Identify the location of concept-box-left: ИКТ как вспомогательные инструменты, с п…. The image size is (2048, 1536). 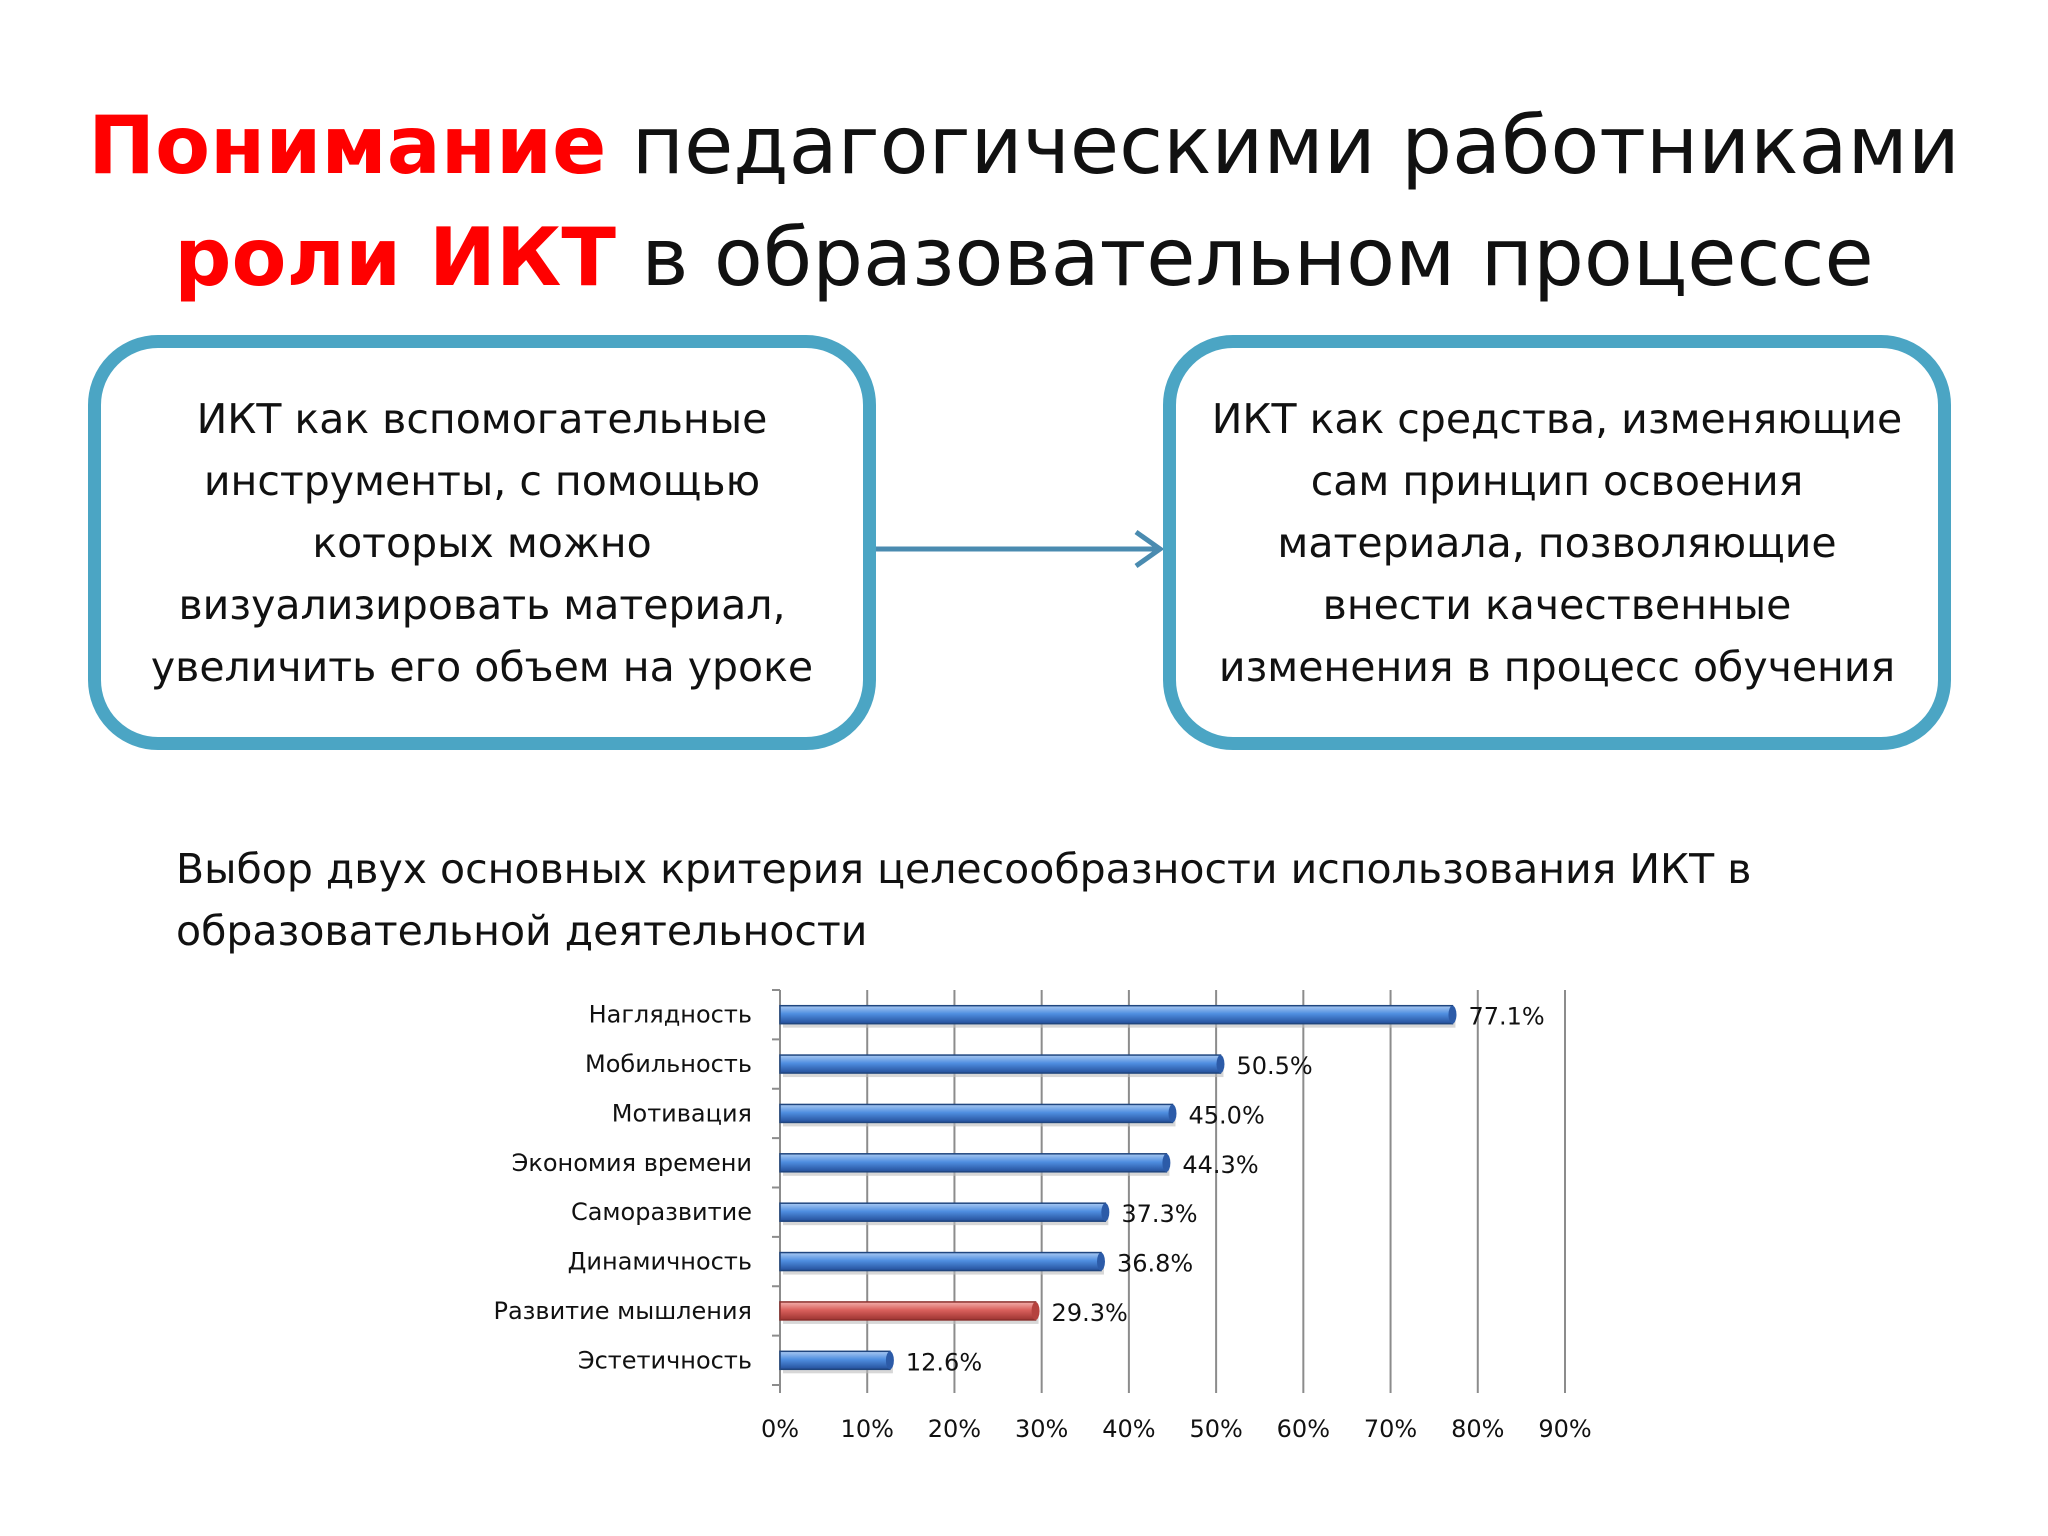
(482, 542).